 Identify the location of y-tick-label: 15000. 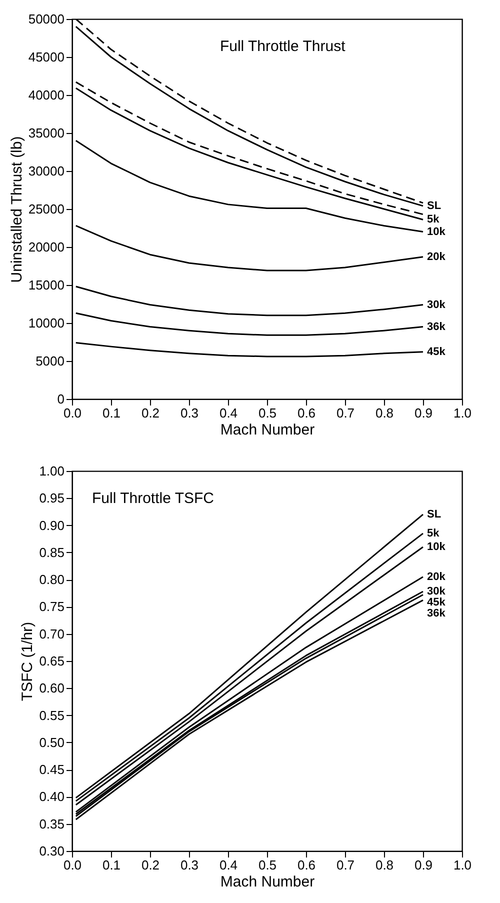
(46, 285).